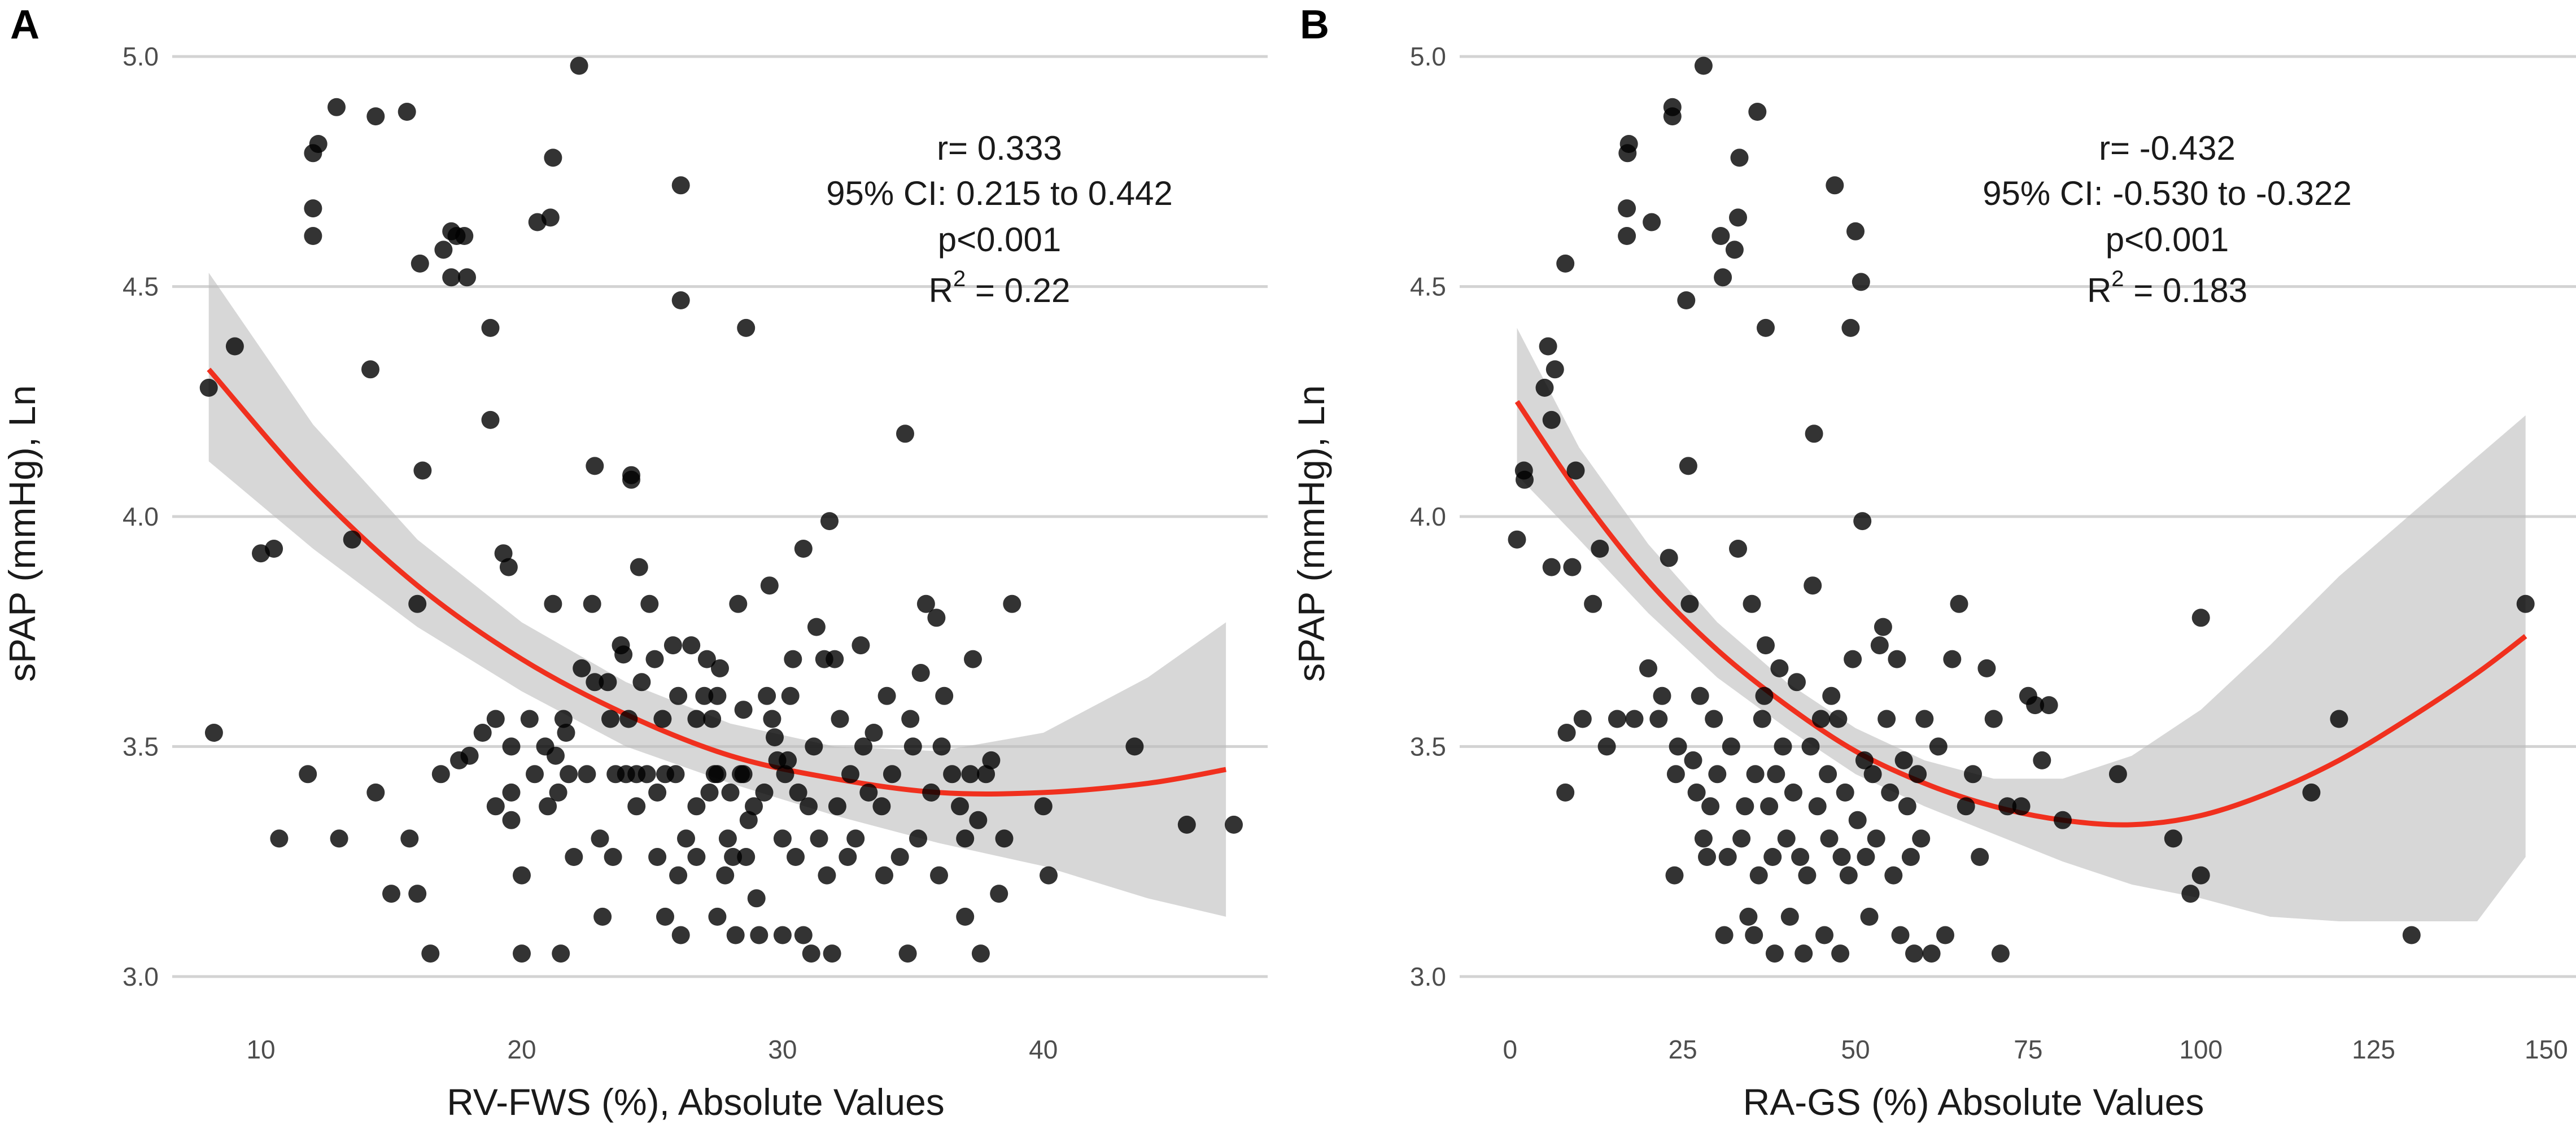  Describe the element at coordinates (2201, 1049) in the screenshot. I see `x-tick-label: 100` at that location.